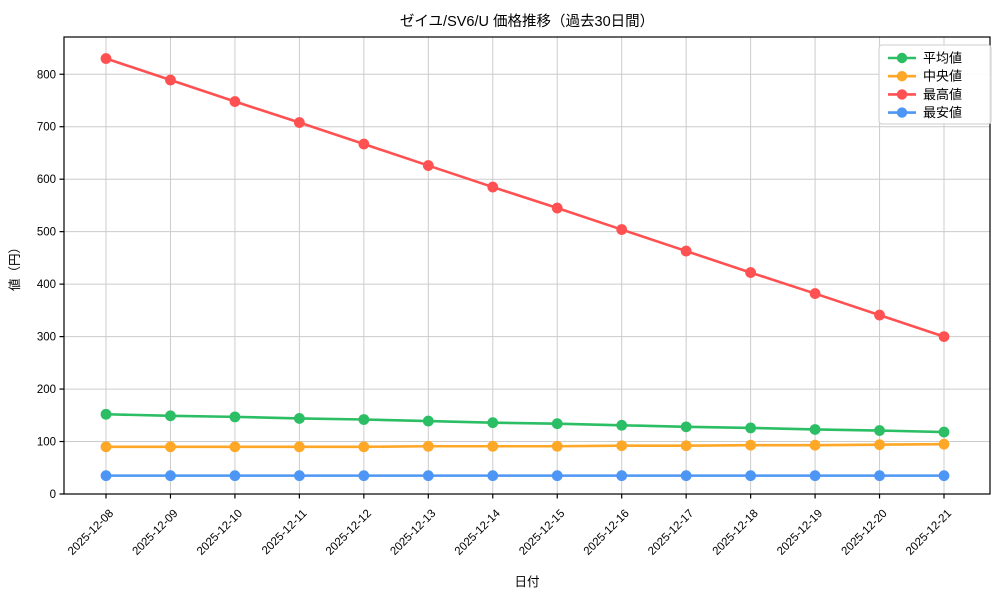 This screenshot has height=600, width=1000. Describe the element at coordinates (46, 75) in the screenshot. I see `y-tick-label: 800` at that location.